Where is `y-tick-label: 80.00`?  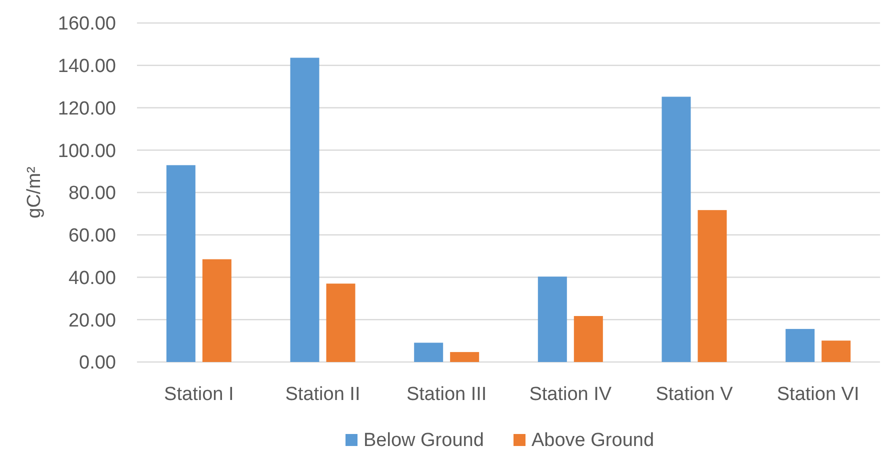
y-tick-label: 80.00 is located at coordinates (92, 193).